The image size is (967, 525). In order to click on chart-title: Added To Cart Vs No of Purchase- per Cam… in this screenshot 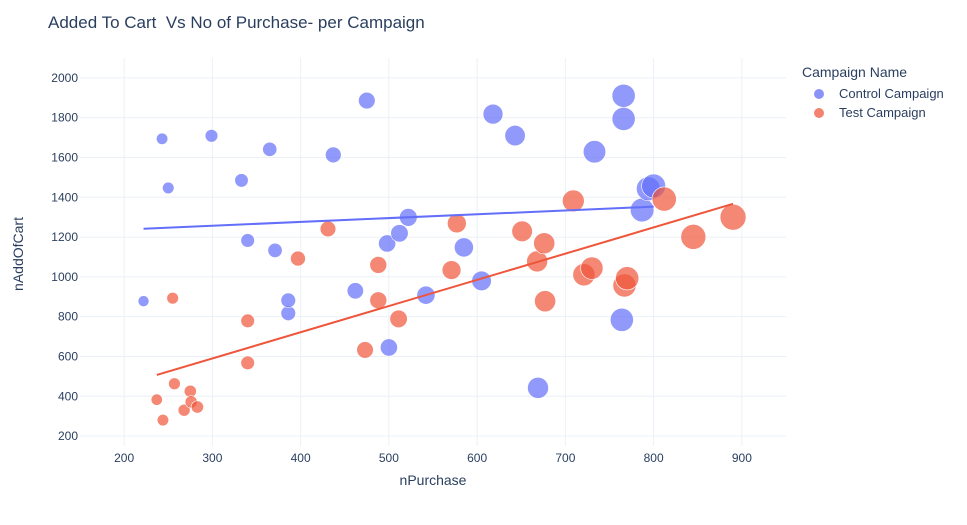, I will do `click(236, 22)`.